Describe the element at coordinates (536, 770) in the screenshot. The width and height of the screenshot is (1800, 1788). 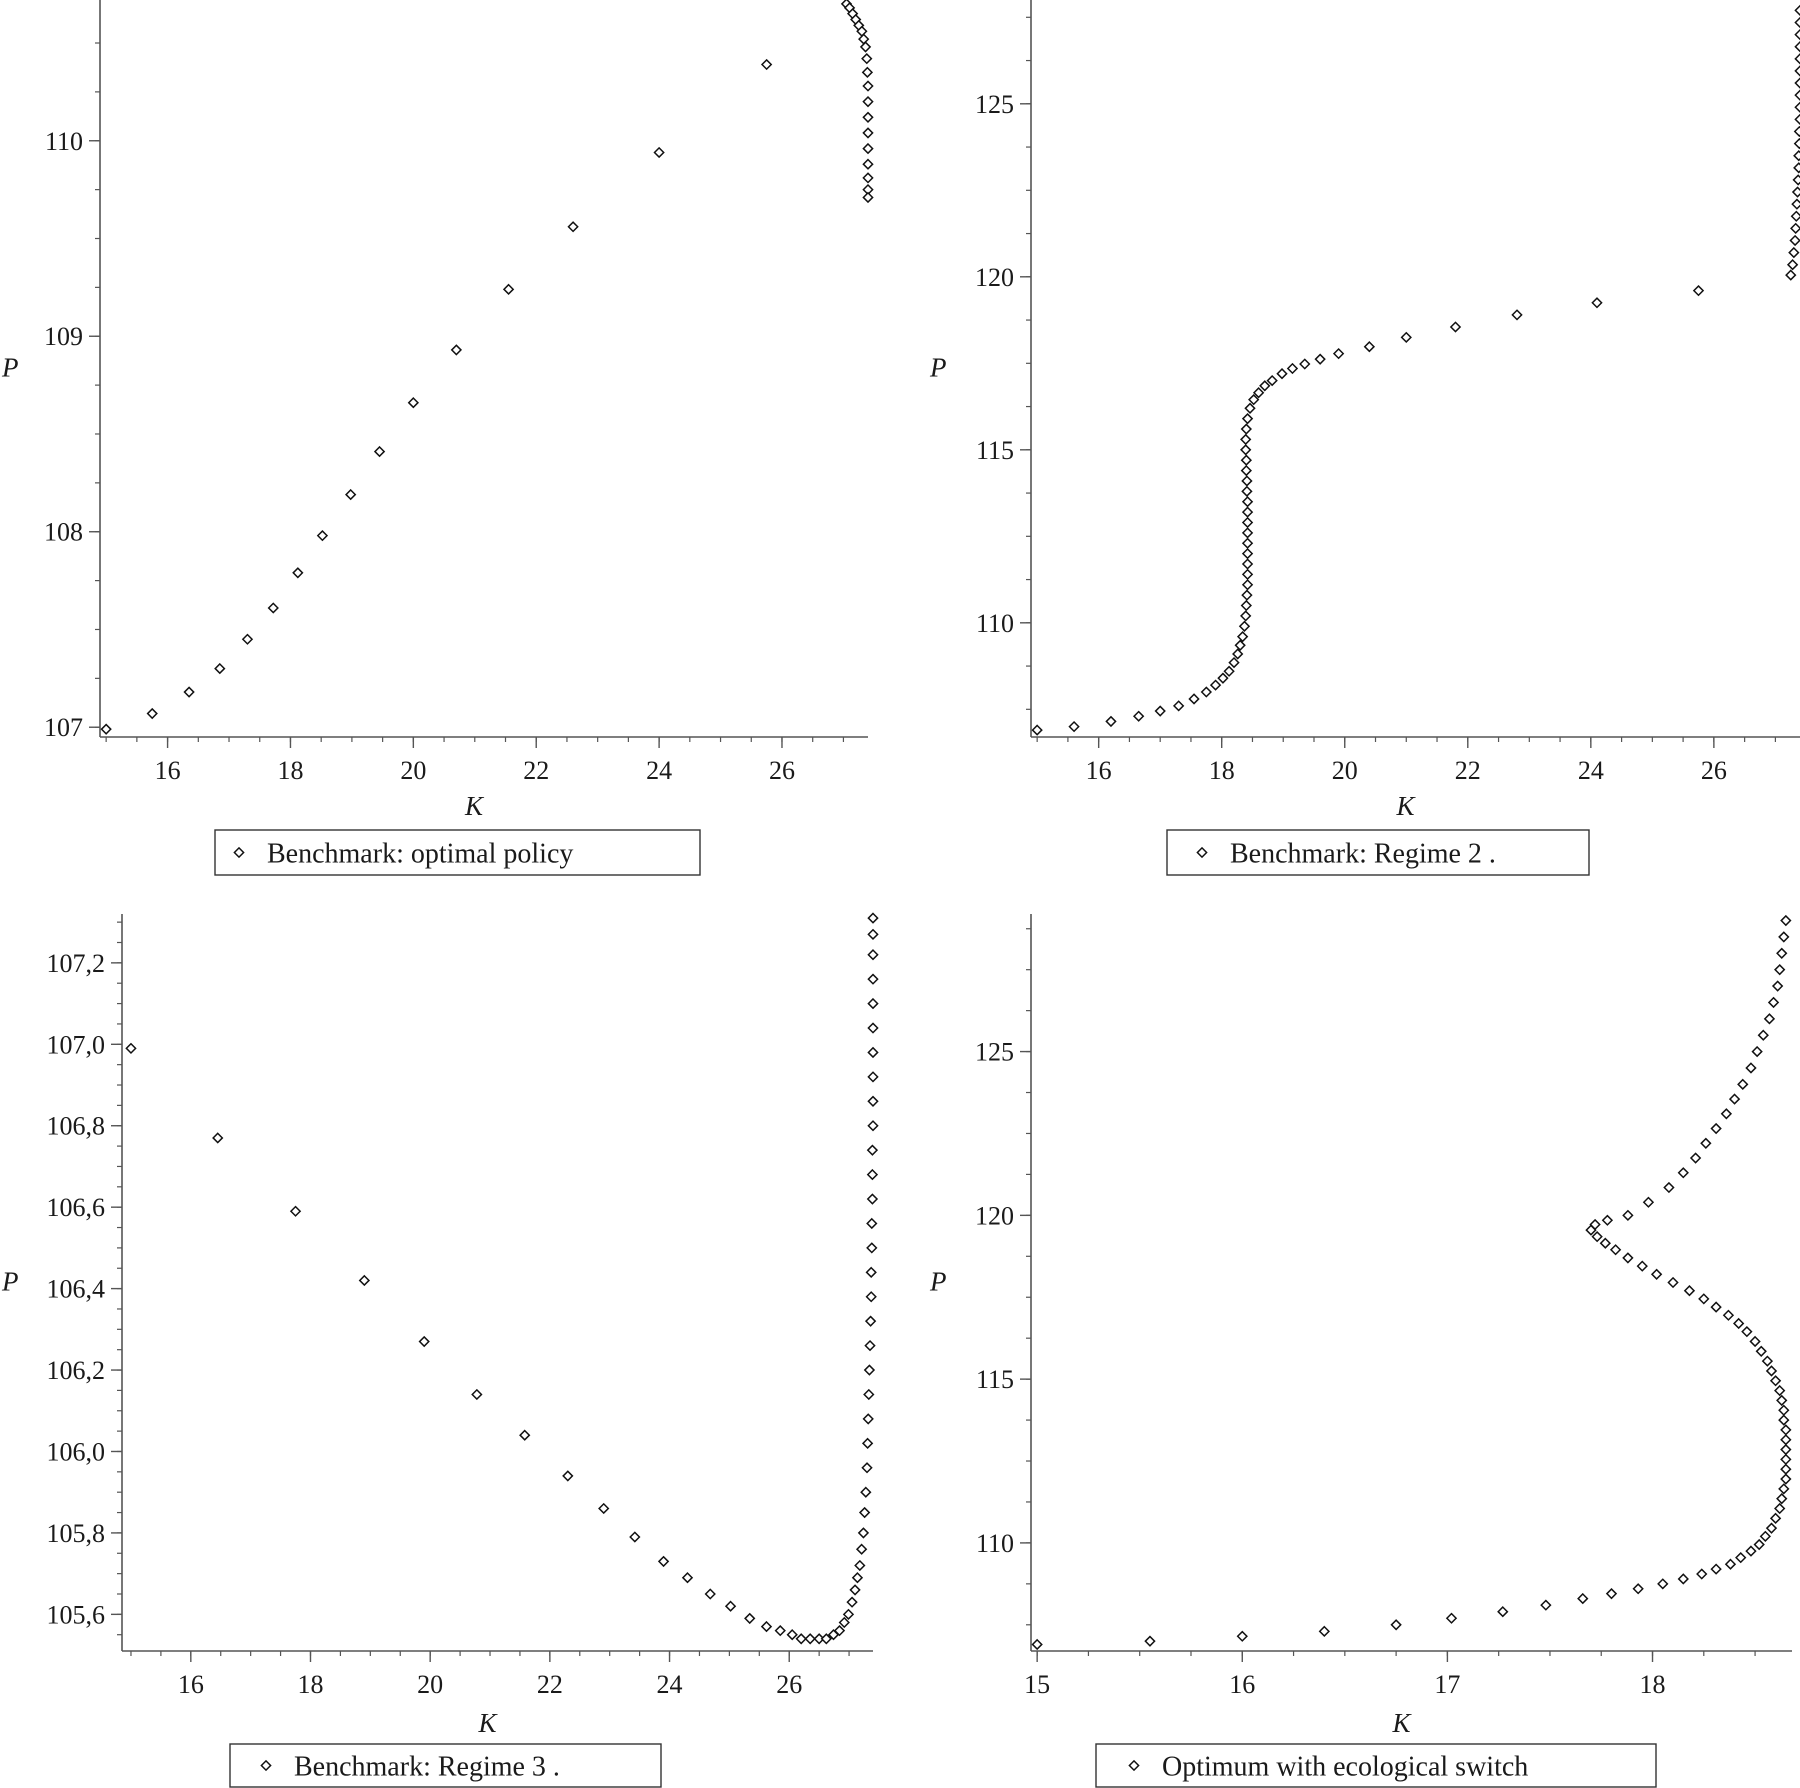
I see `x-tick-label: 22` at that location.